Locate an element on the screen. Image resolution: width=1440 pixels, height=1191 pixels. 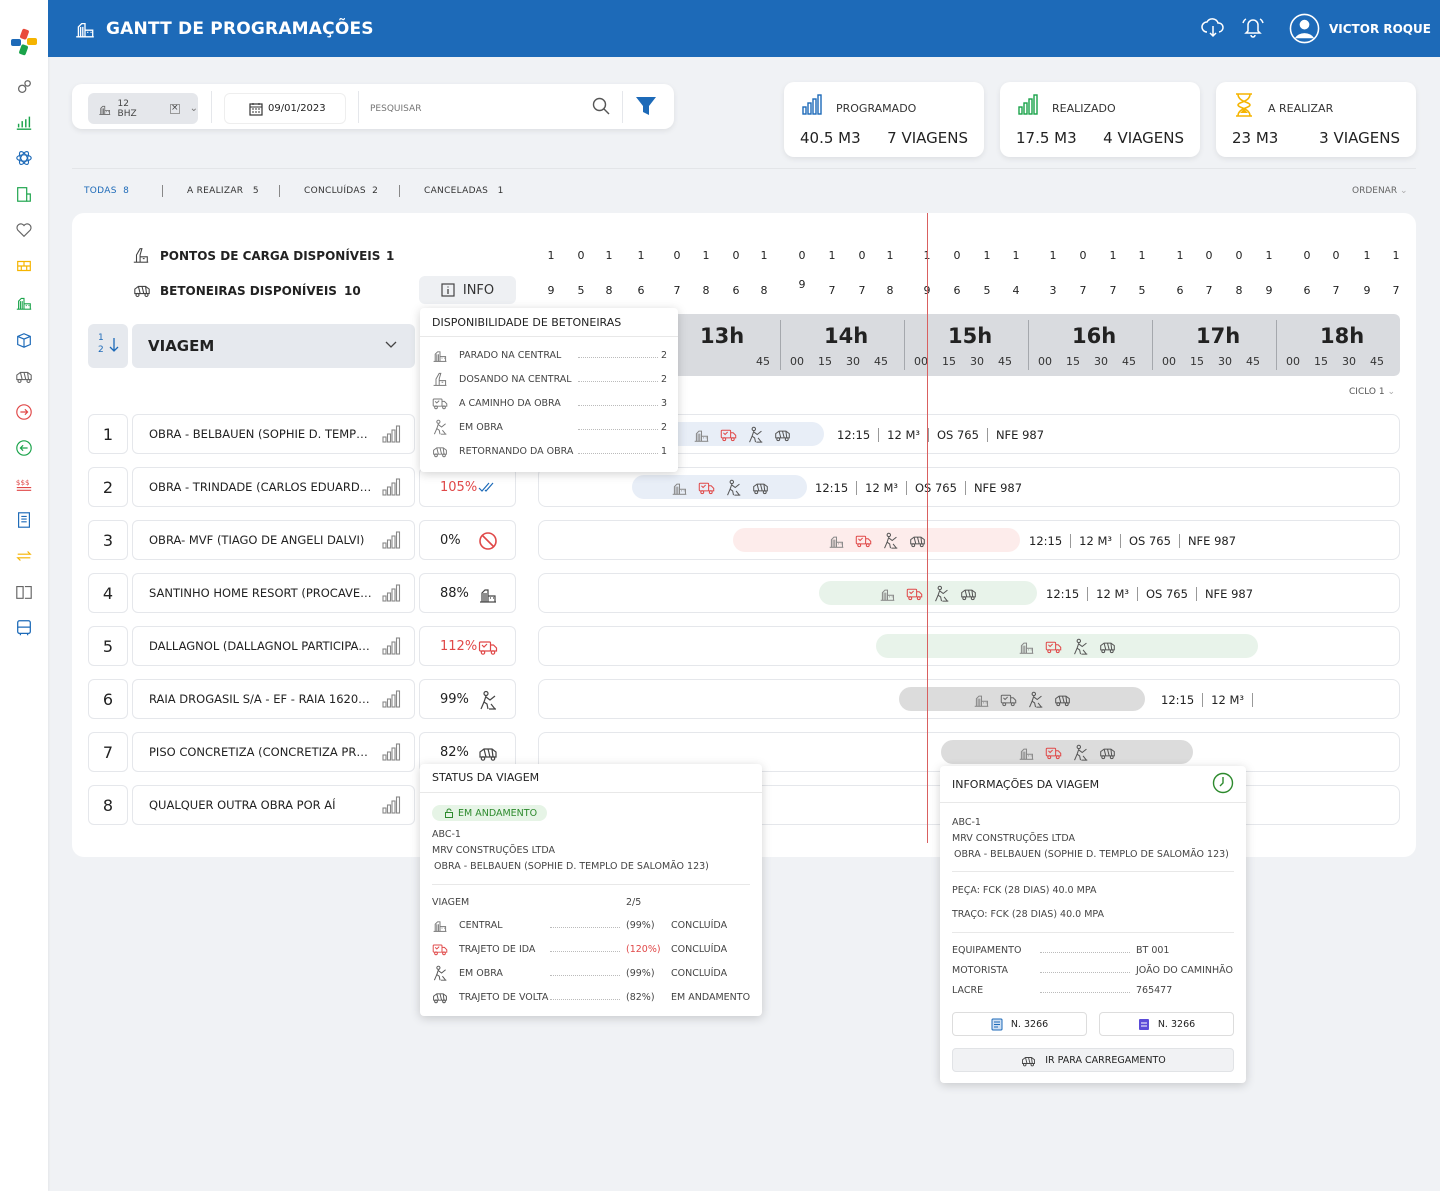
sidebar-item-plants is located at coordinates (24, 302).